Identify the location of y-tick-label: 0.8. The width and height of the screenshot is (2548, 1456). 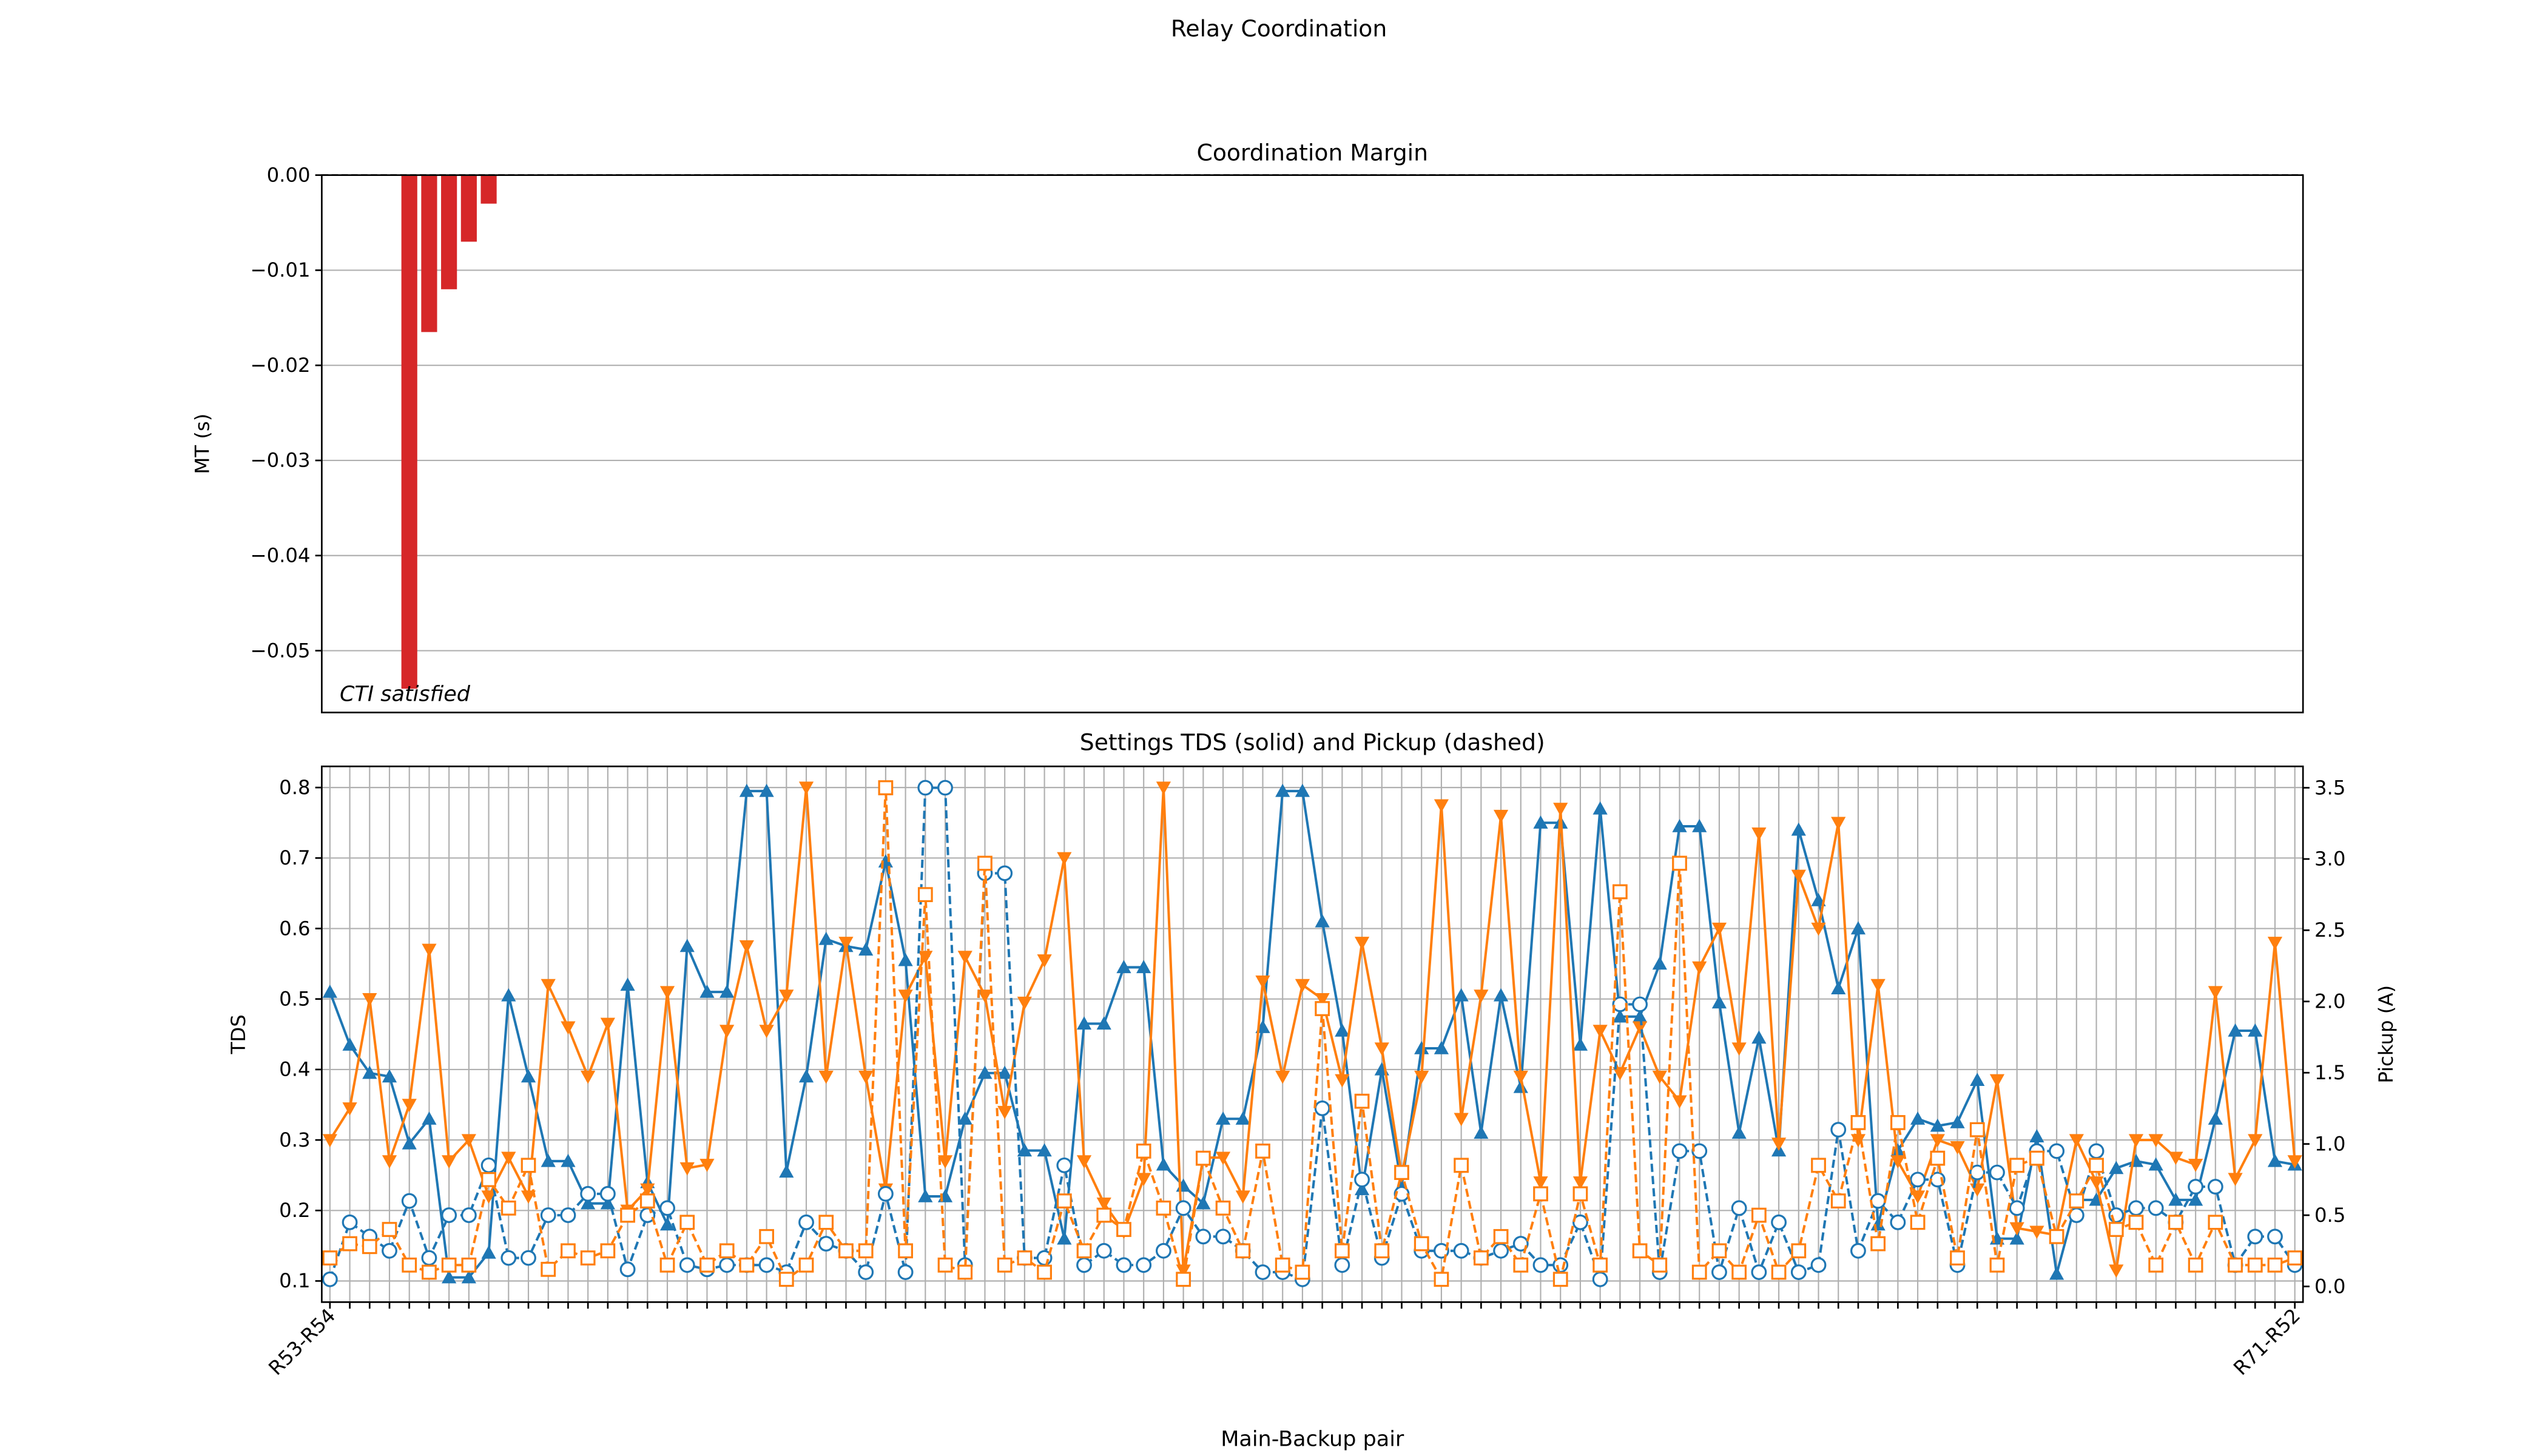
(294, 787).